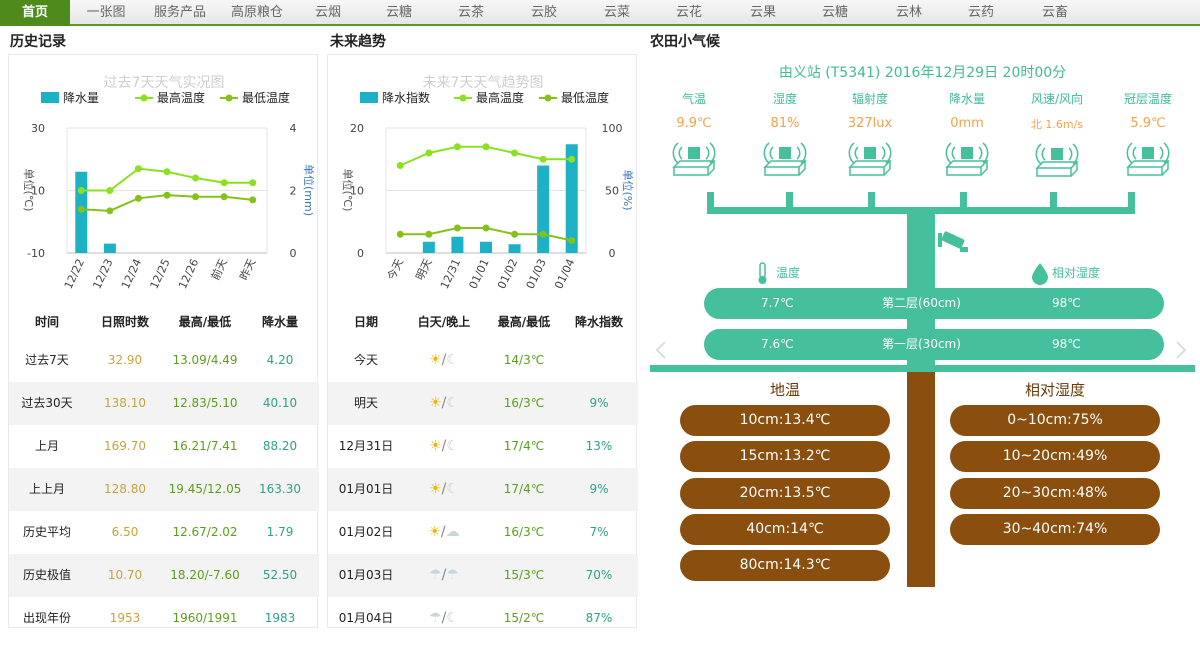 The image size is (1200, 653). I want to click on history-cell: 6.50, so click(125, 532).